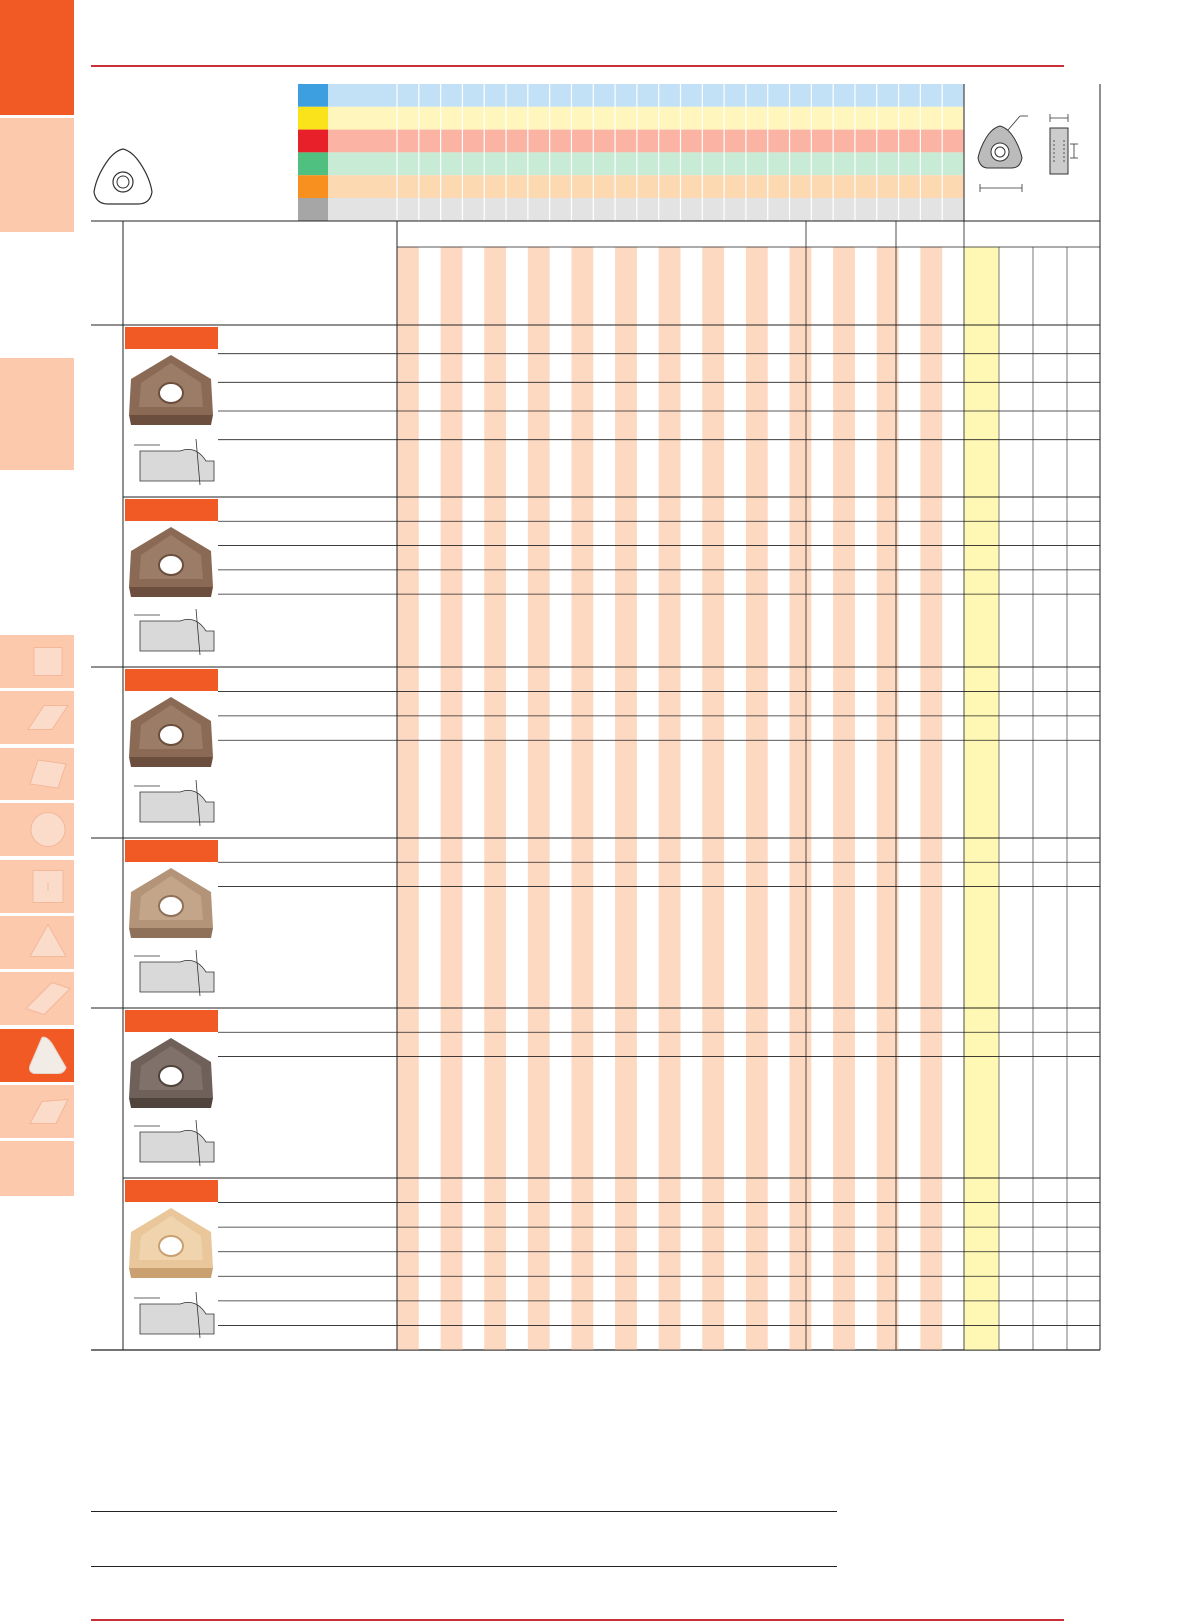 This screenshot has width=1191, height=1623. What do you see at coordinates (313, 209) in the screenshot?
I see `material-group-H-swatch` at bounding box center [313, 209].